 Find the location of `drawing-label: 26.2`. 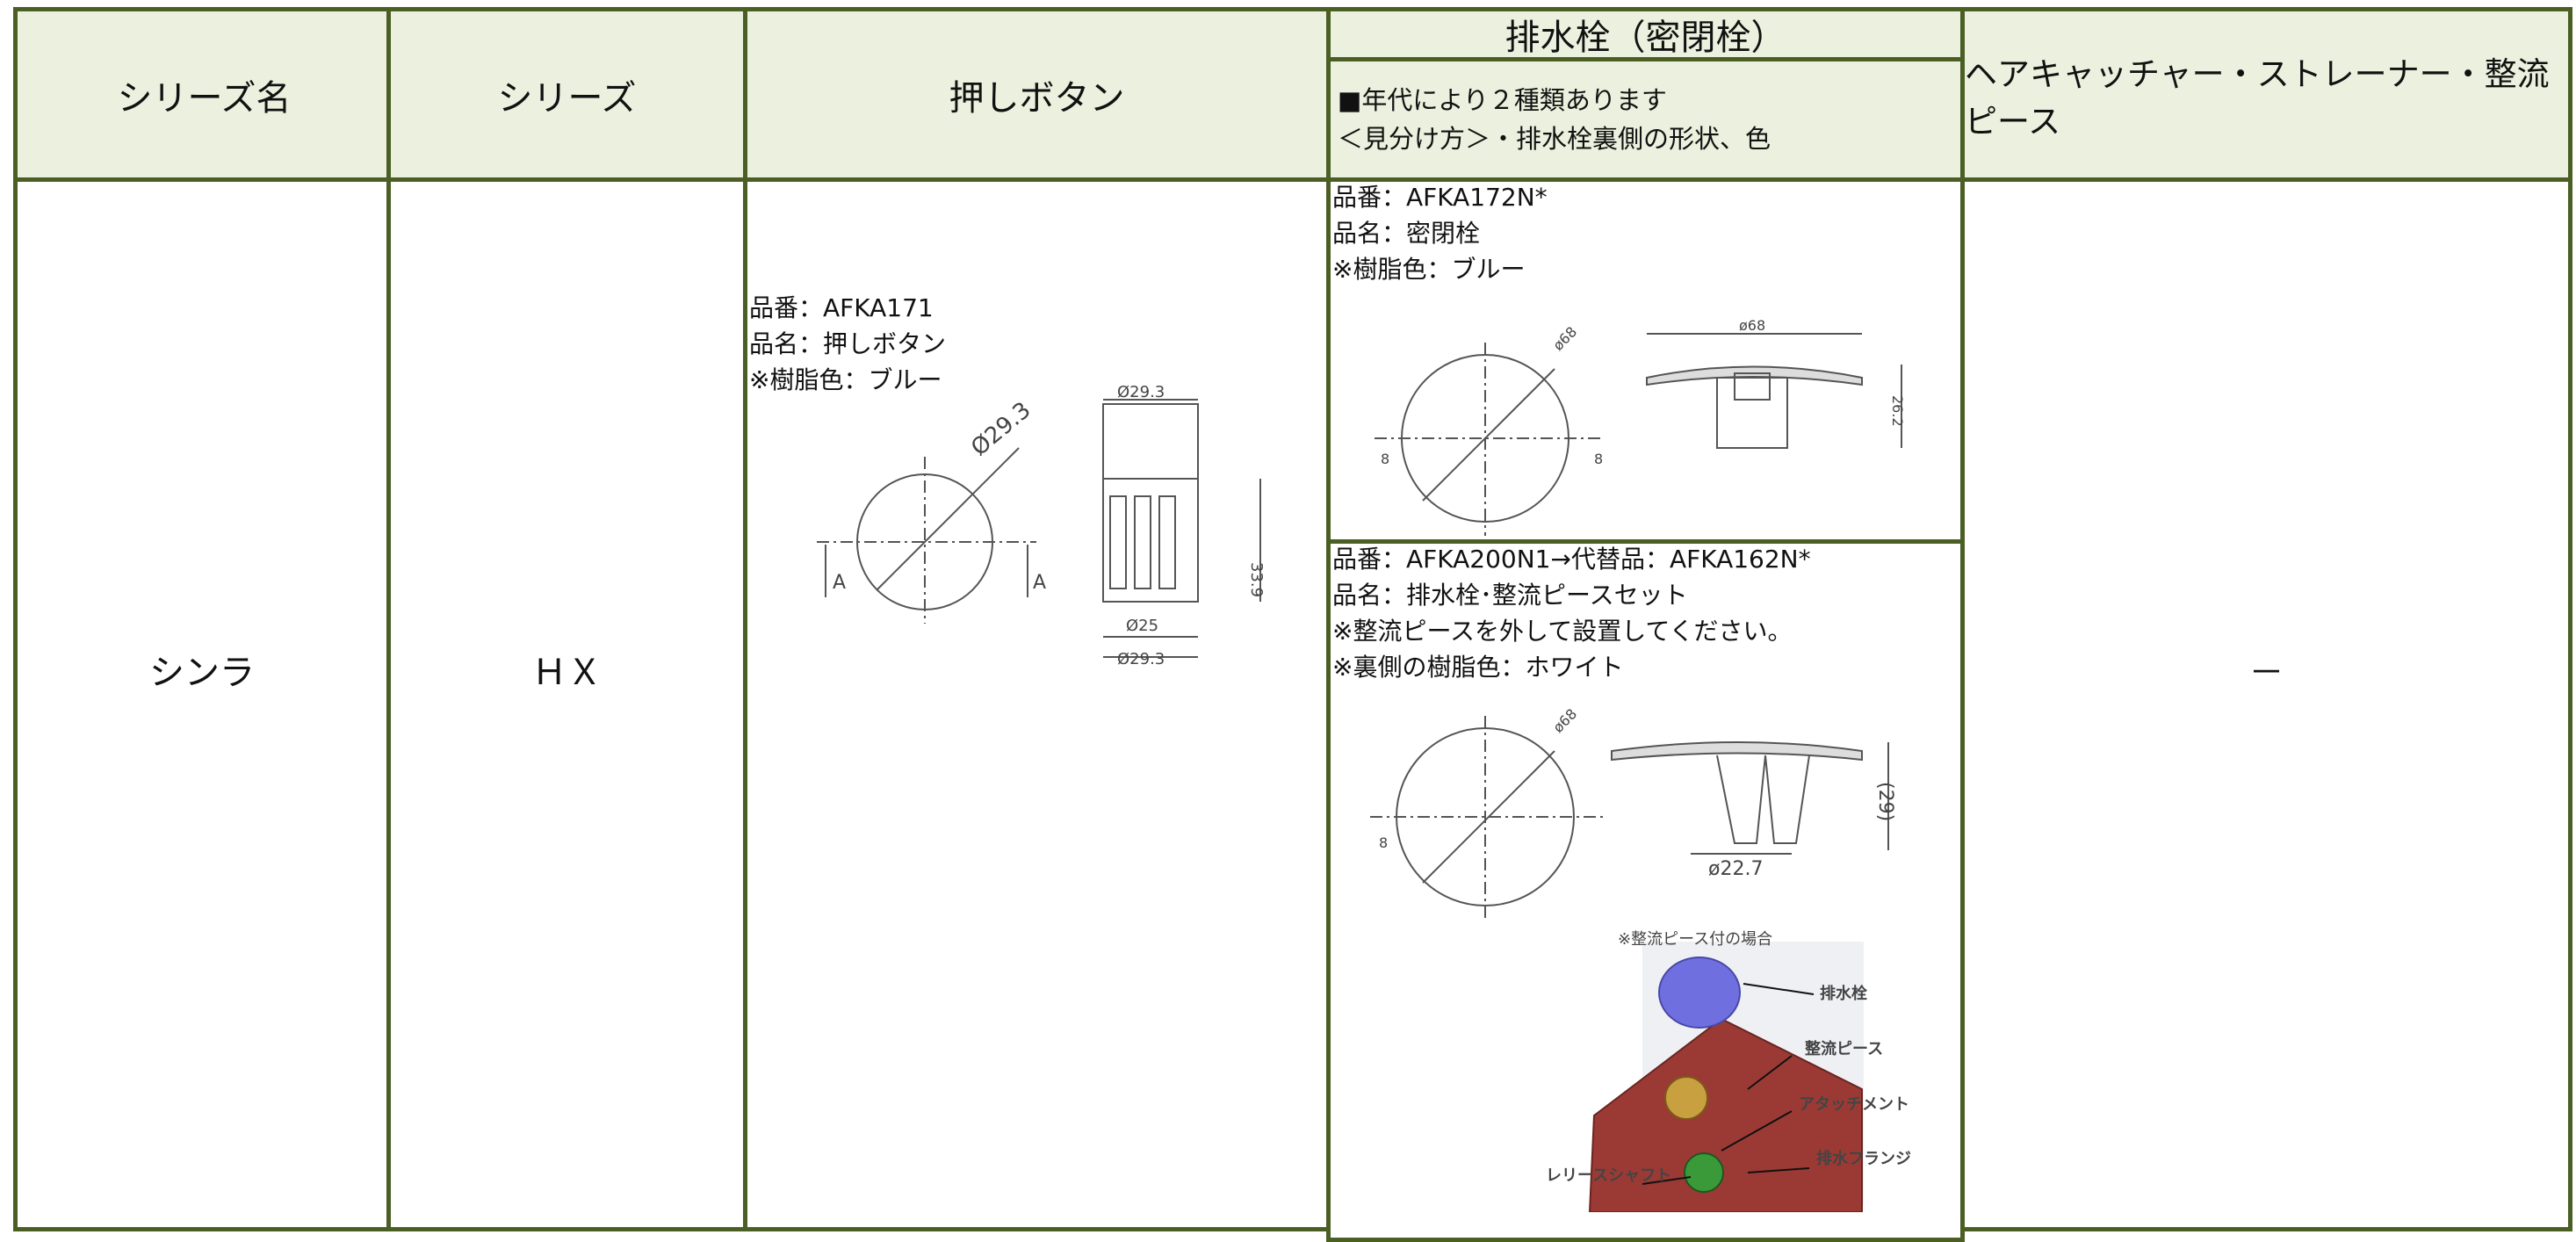

drawing-label: 26.2 is located at coordinates (1897, 411).